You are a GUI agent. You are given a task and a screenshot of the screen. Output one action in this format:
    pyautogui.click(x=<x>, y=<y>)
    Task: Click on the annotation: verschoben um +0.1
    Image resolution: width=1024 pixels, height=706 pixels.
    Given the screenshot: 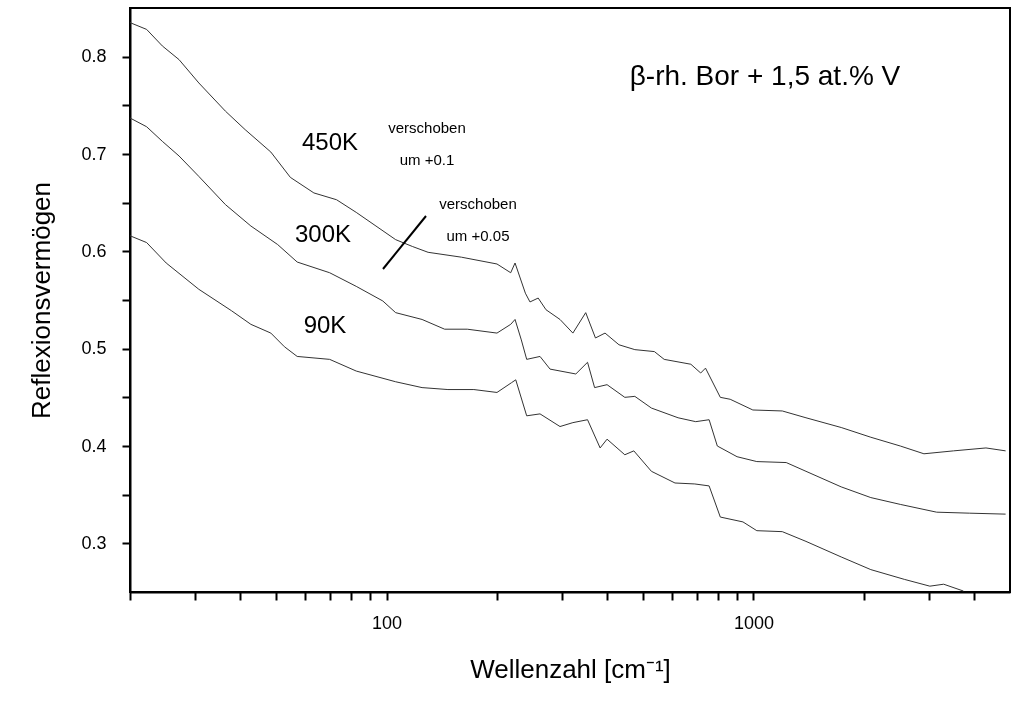 What is the action you would take?
    pyautogui.click(x=427, y=143)
    